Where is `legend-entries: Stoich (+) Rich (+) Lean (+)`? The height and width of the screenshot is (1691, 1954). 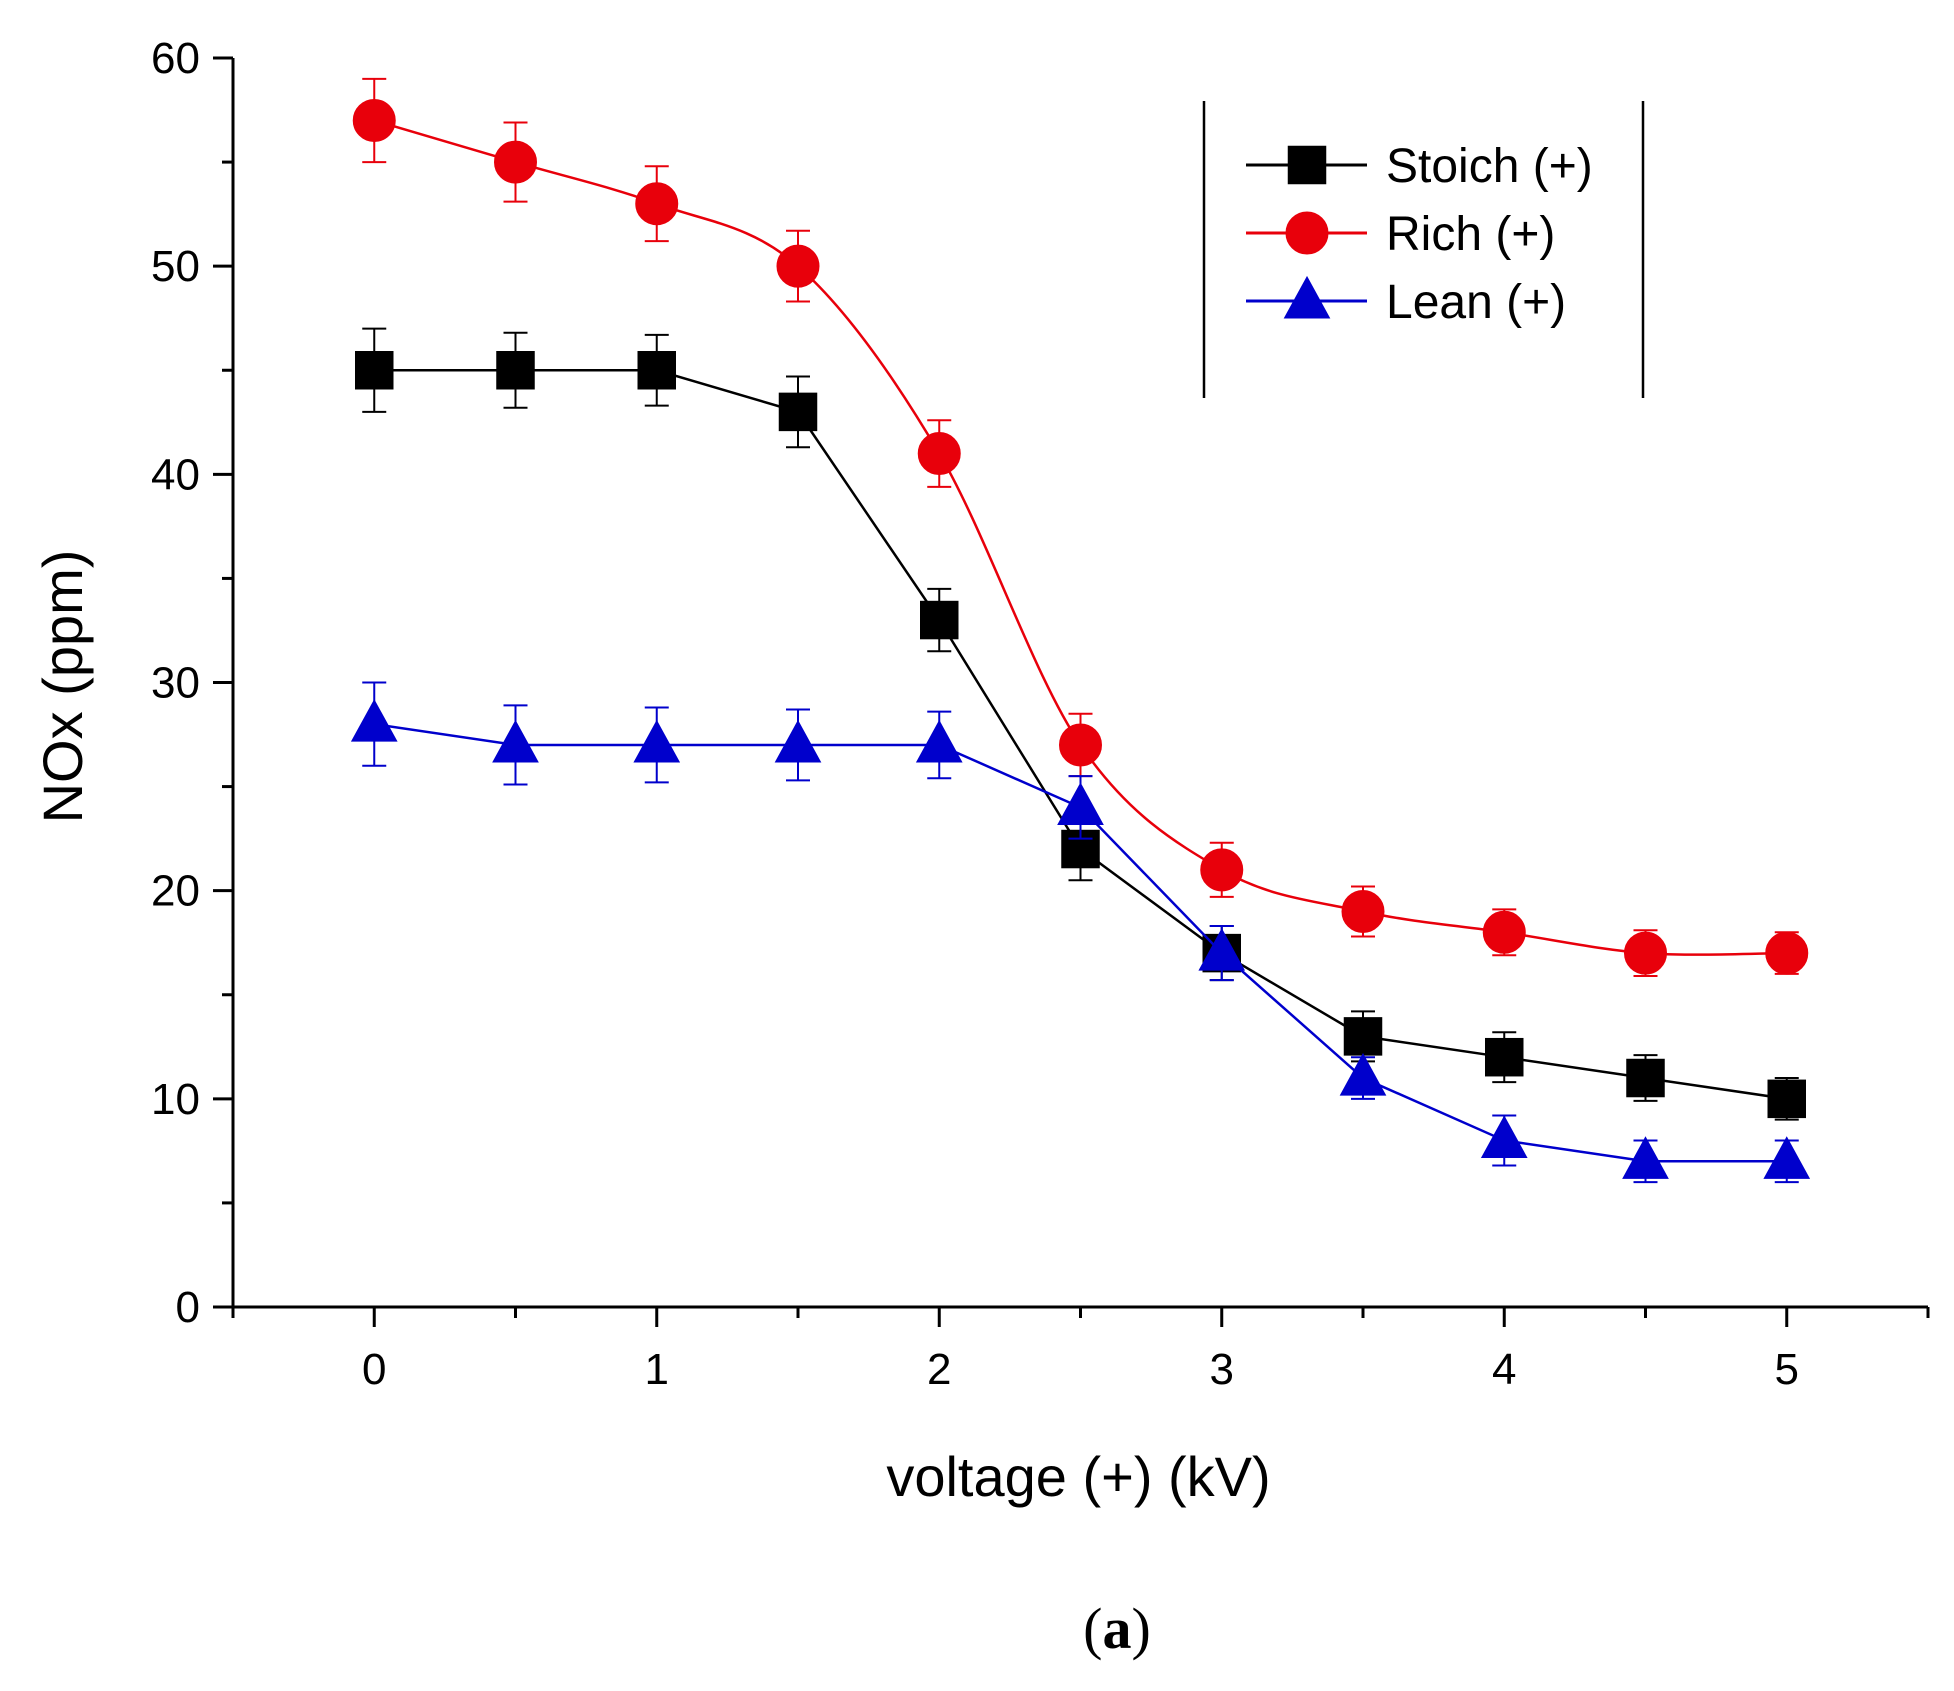
legend-entries: Stoich (+) Rich (+) Lean (+) is located at coordinates (1419, 234).